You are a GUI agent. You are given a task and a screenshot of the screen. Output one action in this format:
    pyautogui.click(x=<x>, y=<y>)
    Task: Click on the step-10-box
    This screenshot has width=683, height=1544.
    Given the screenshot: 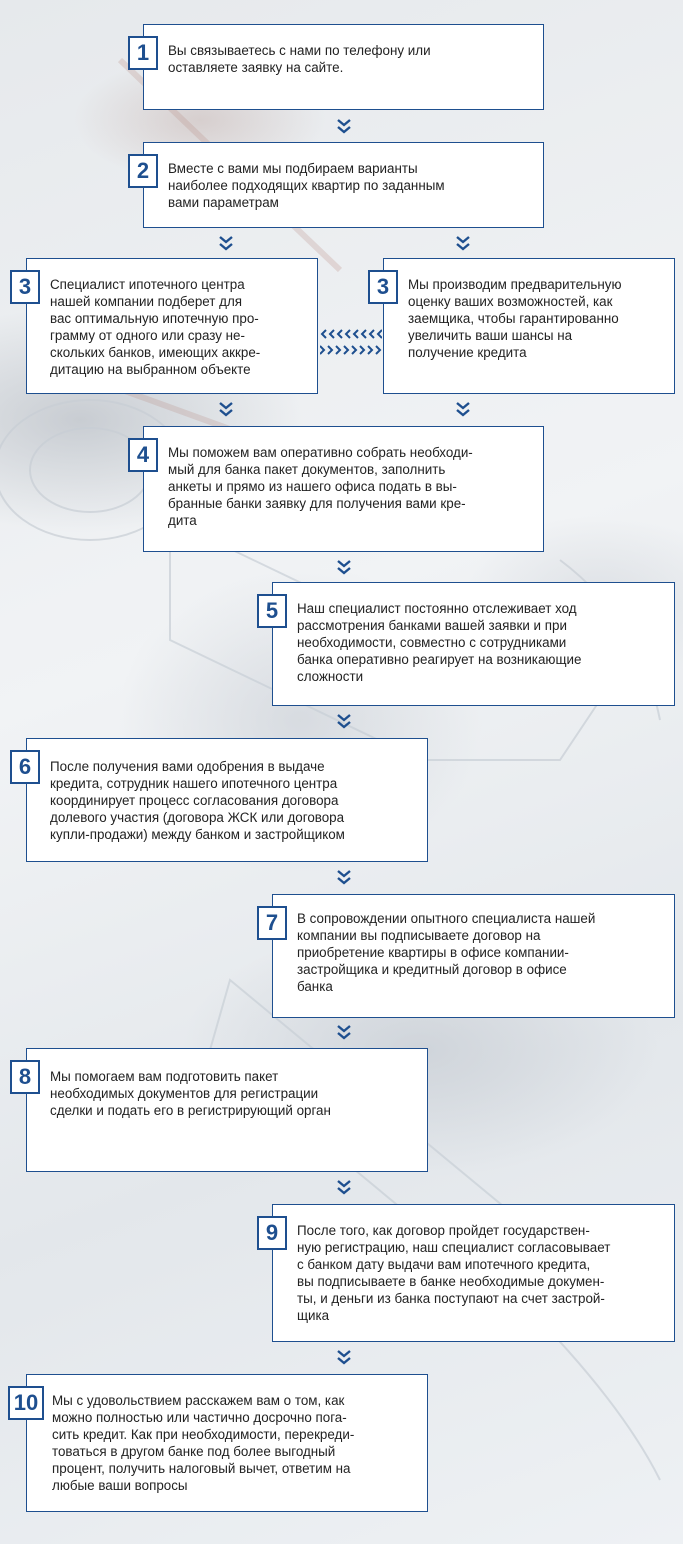 What is the action you would take?
    pyautogui.click(x=227, y=1443)
    